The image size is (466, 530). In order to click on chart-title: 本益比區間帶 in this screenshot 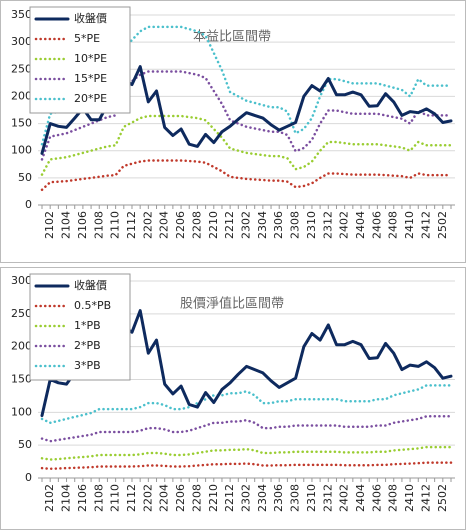, I will do `click(232, 37)`.